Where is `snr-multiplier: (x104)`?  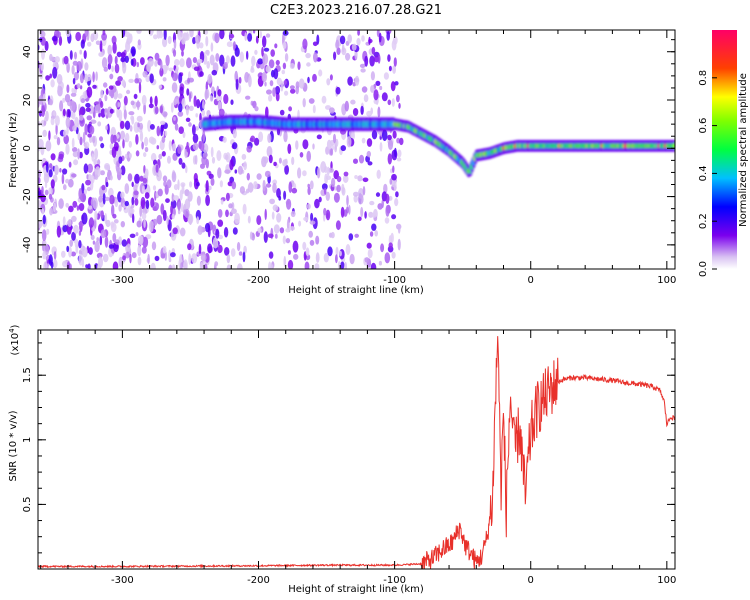 snr-multiplier: (x104) is located at coordinates (14, 339).